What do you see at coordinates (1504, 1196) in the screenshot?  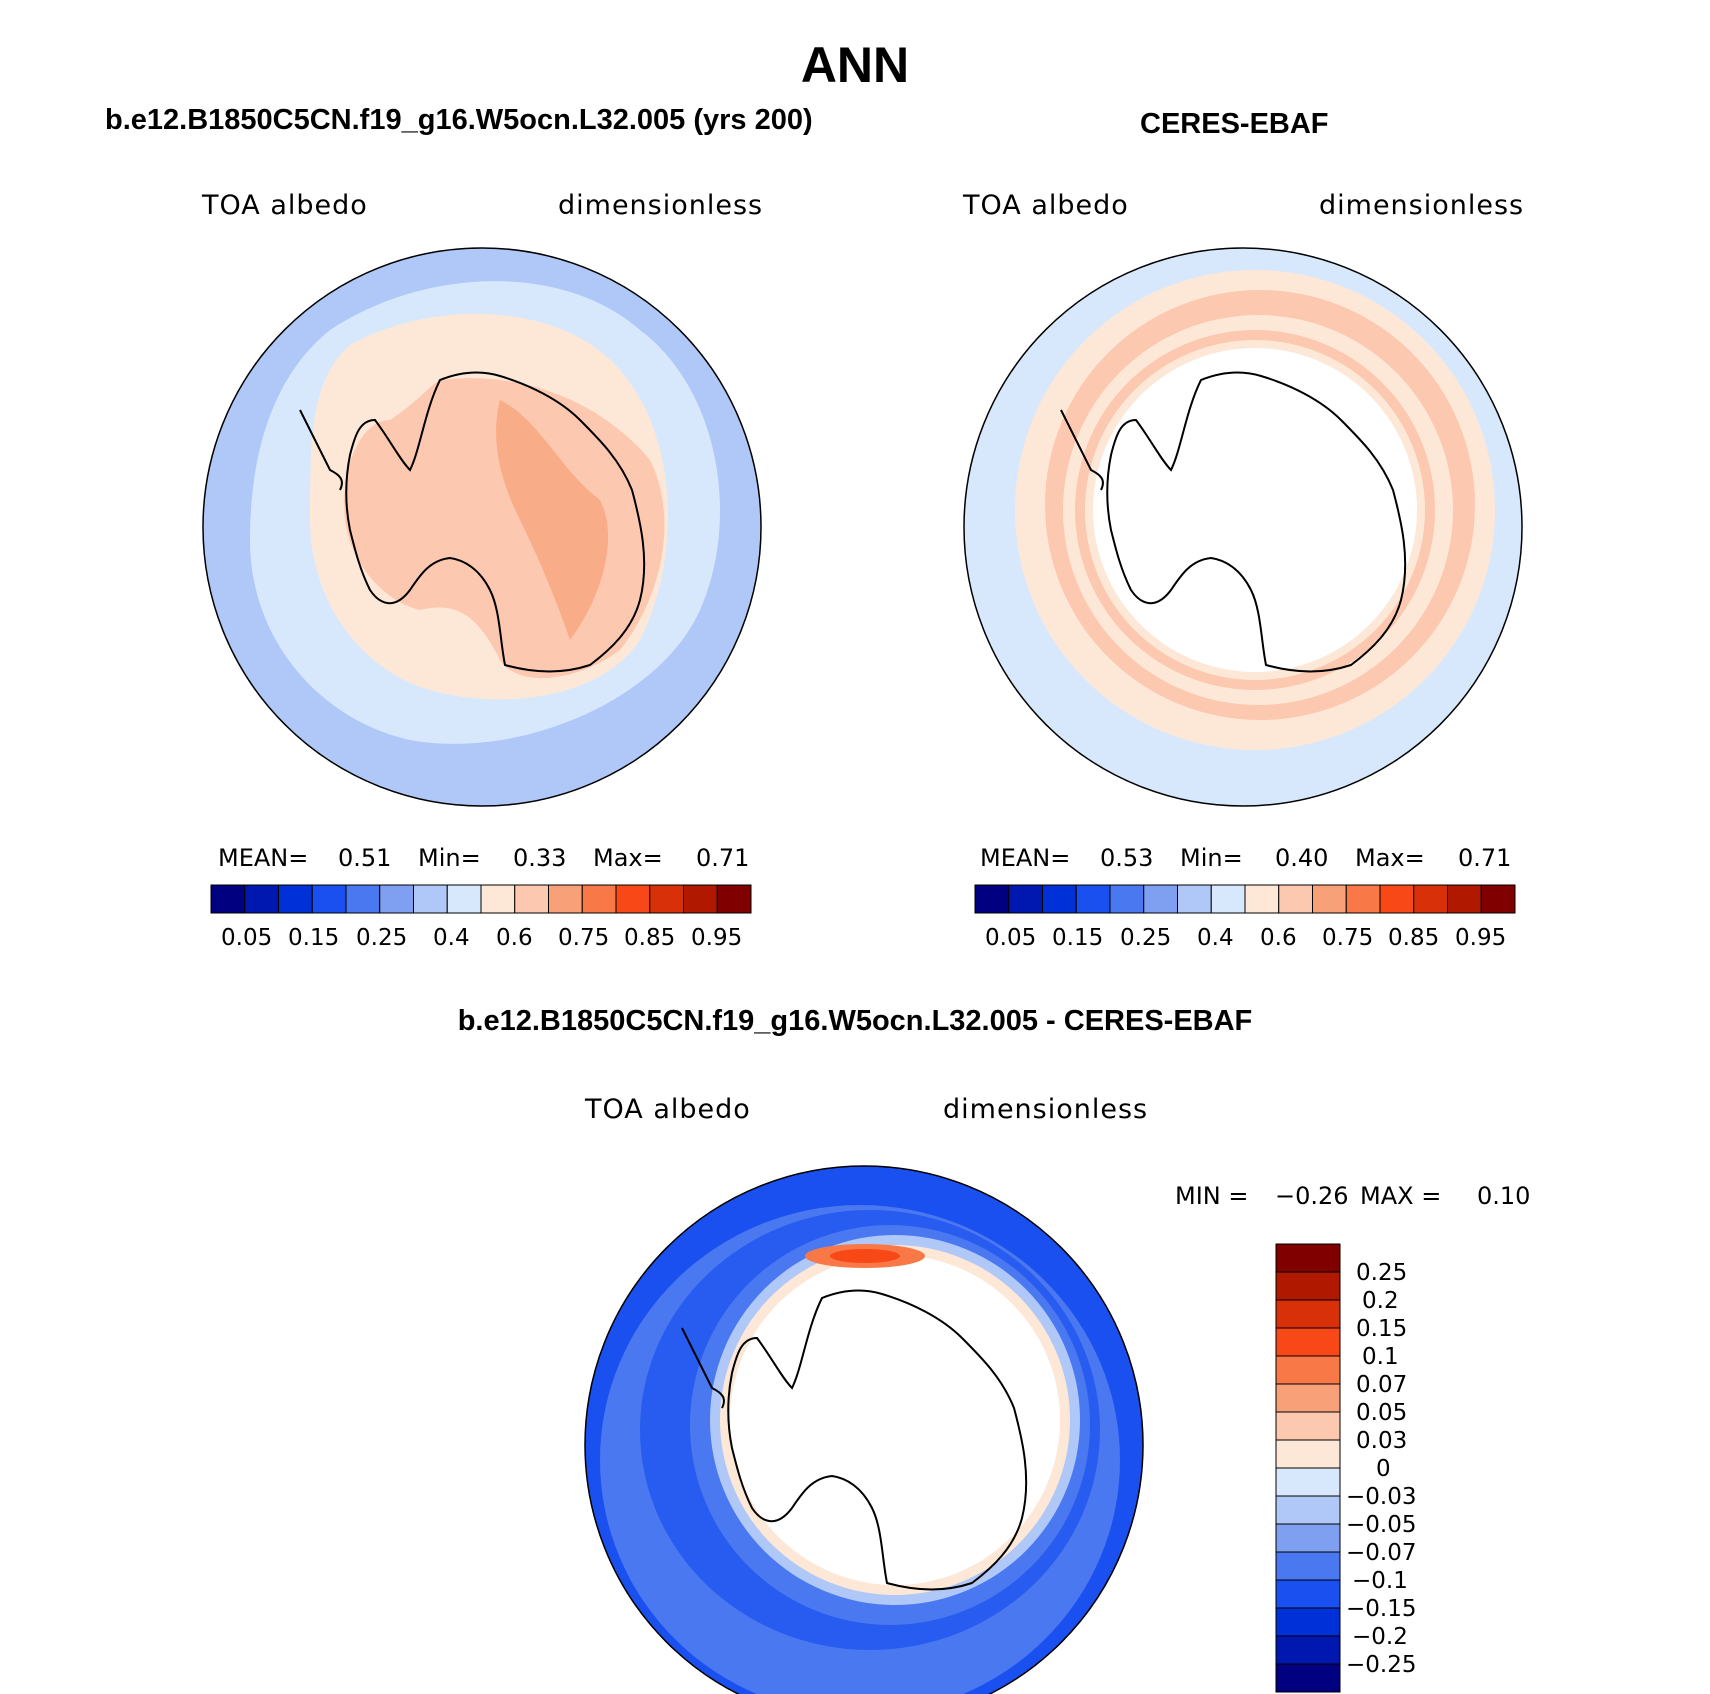 I see `diff-max-value: 0.10` at bounding box center [1504, 1196].